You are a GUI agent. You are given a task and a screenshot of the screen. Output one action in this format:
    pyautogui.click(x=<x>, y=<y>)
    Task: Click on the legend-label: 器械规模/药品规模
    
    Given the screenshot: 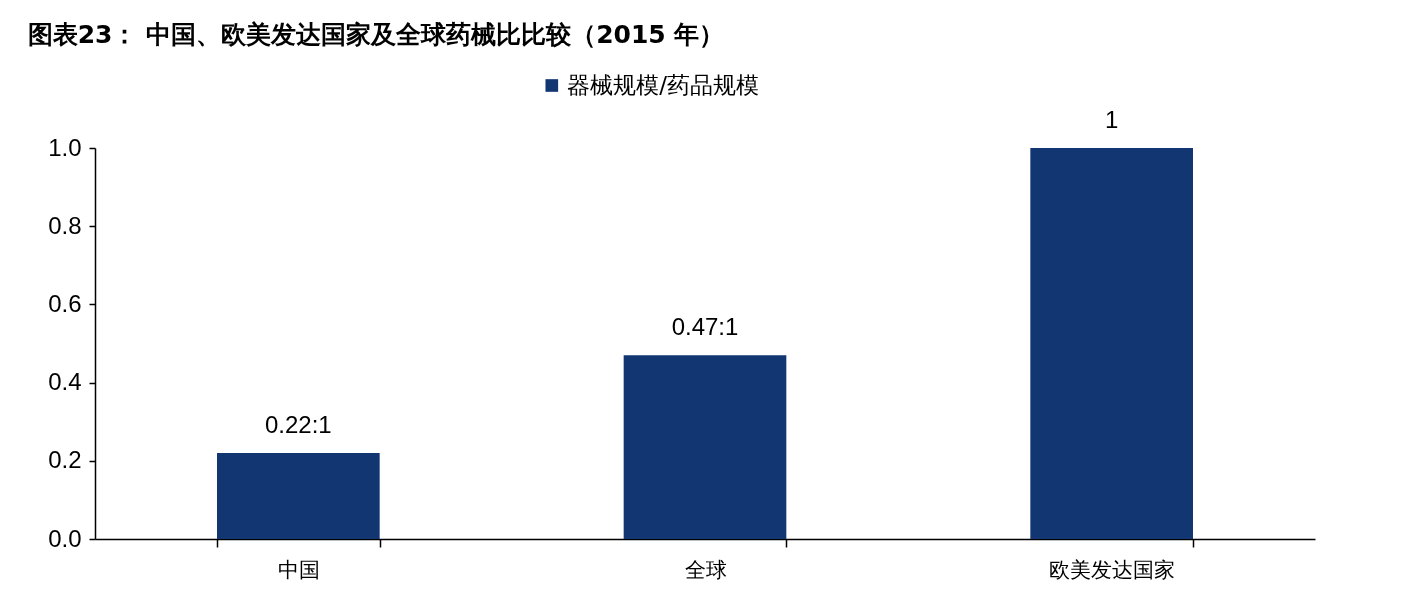 What is the action you would take?
    pyautogui.click(x=663, y=84)
    